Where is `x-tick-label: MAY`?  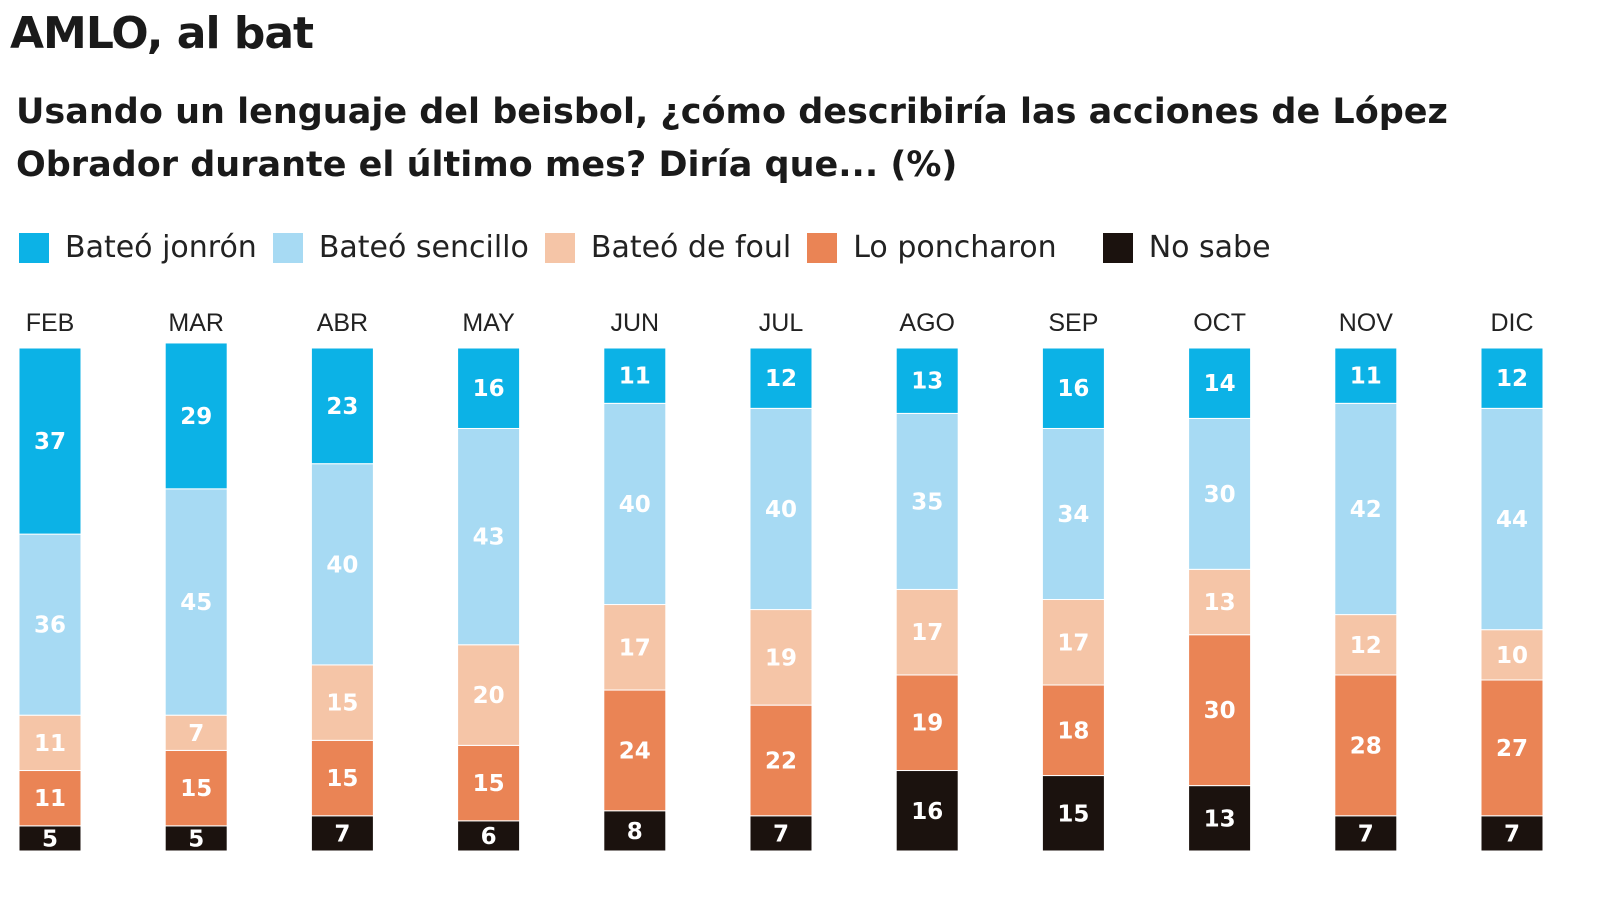
x-tick-label: MAY is located at coordinates (488, 323).